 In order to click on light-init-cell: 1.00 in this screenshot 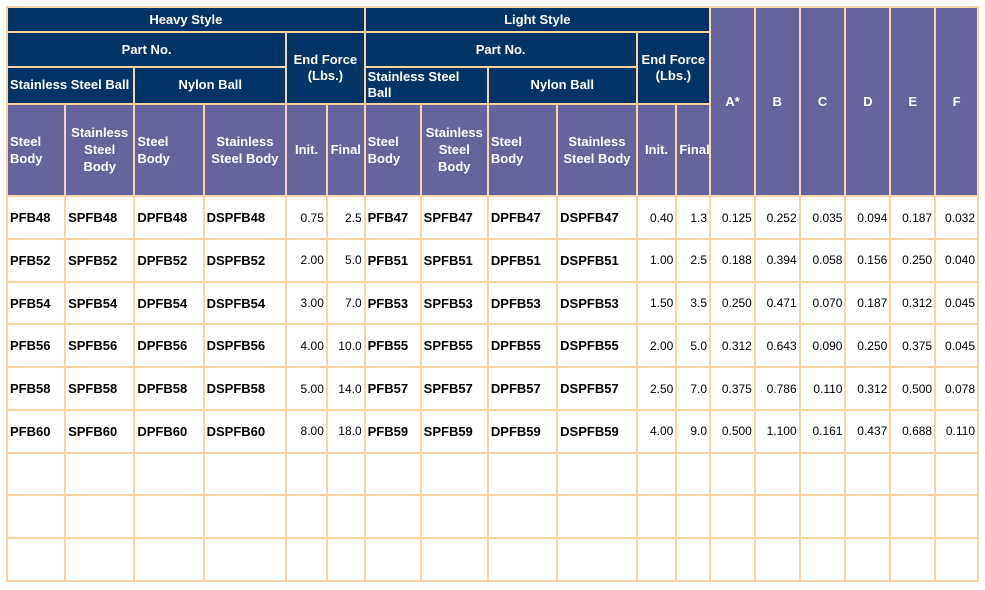, I will do `click(656, 260)`.